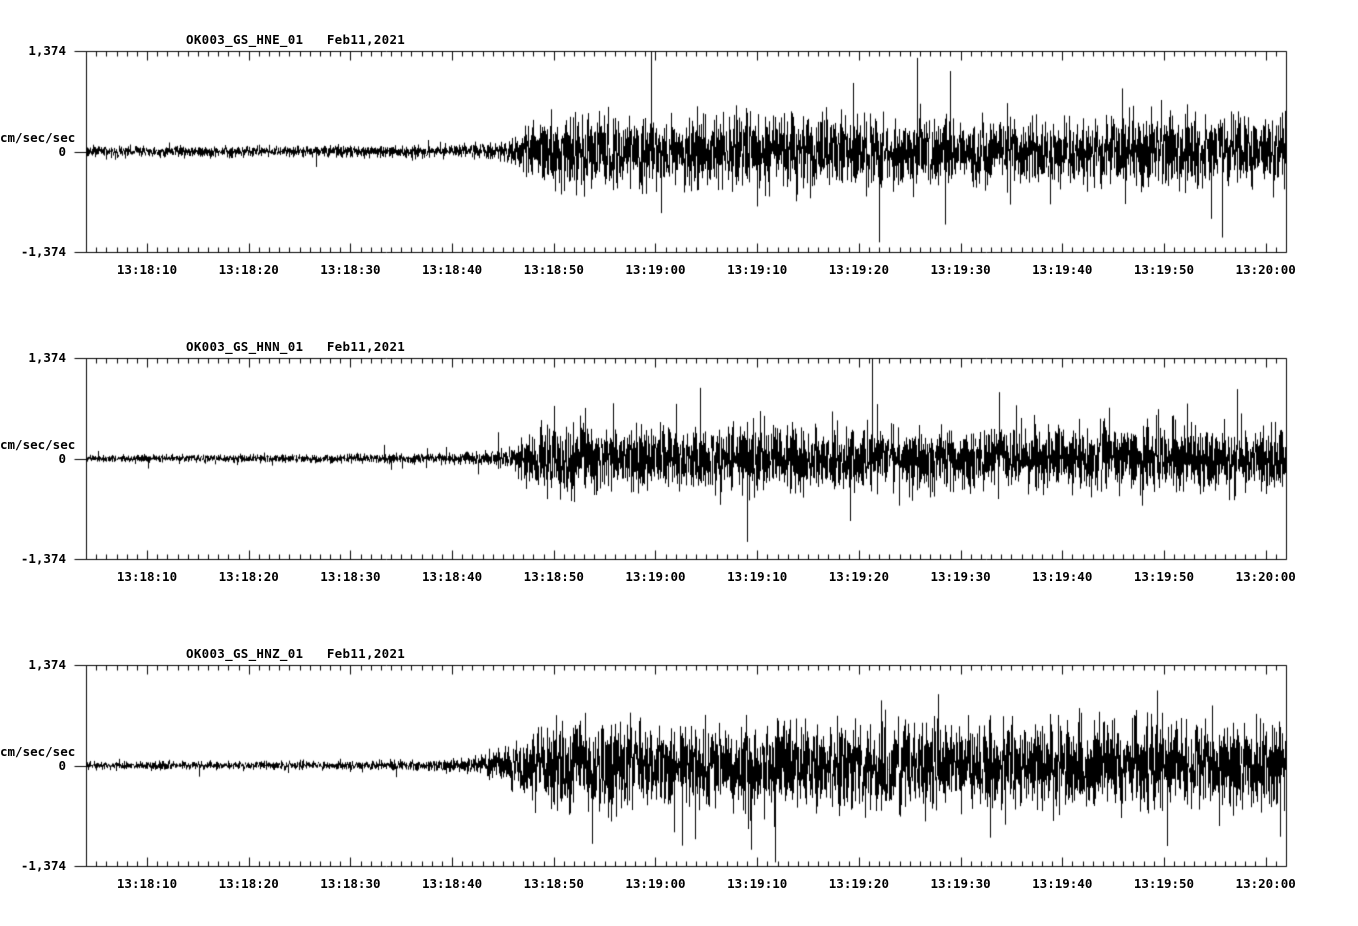 This screenshot has height=926, width=1358. What do you see at coordinates (38, 444) in the screenshot?
I see `y-axis-unit-label-hnn: cm/sec/sec` at bounding box center [38, 444].